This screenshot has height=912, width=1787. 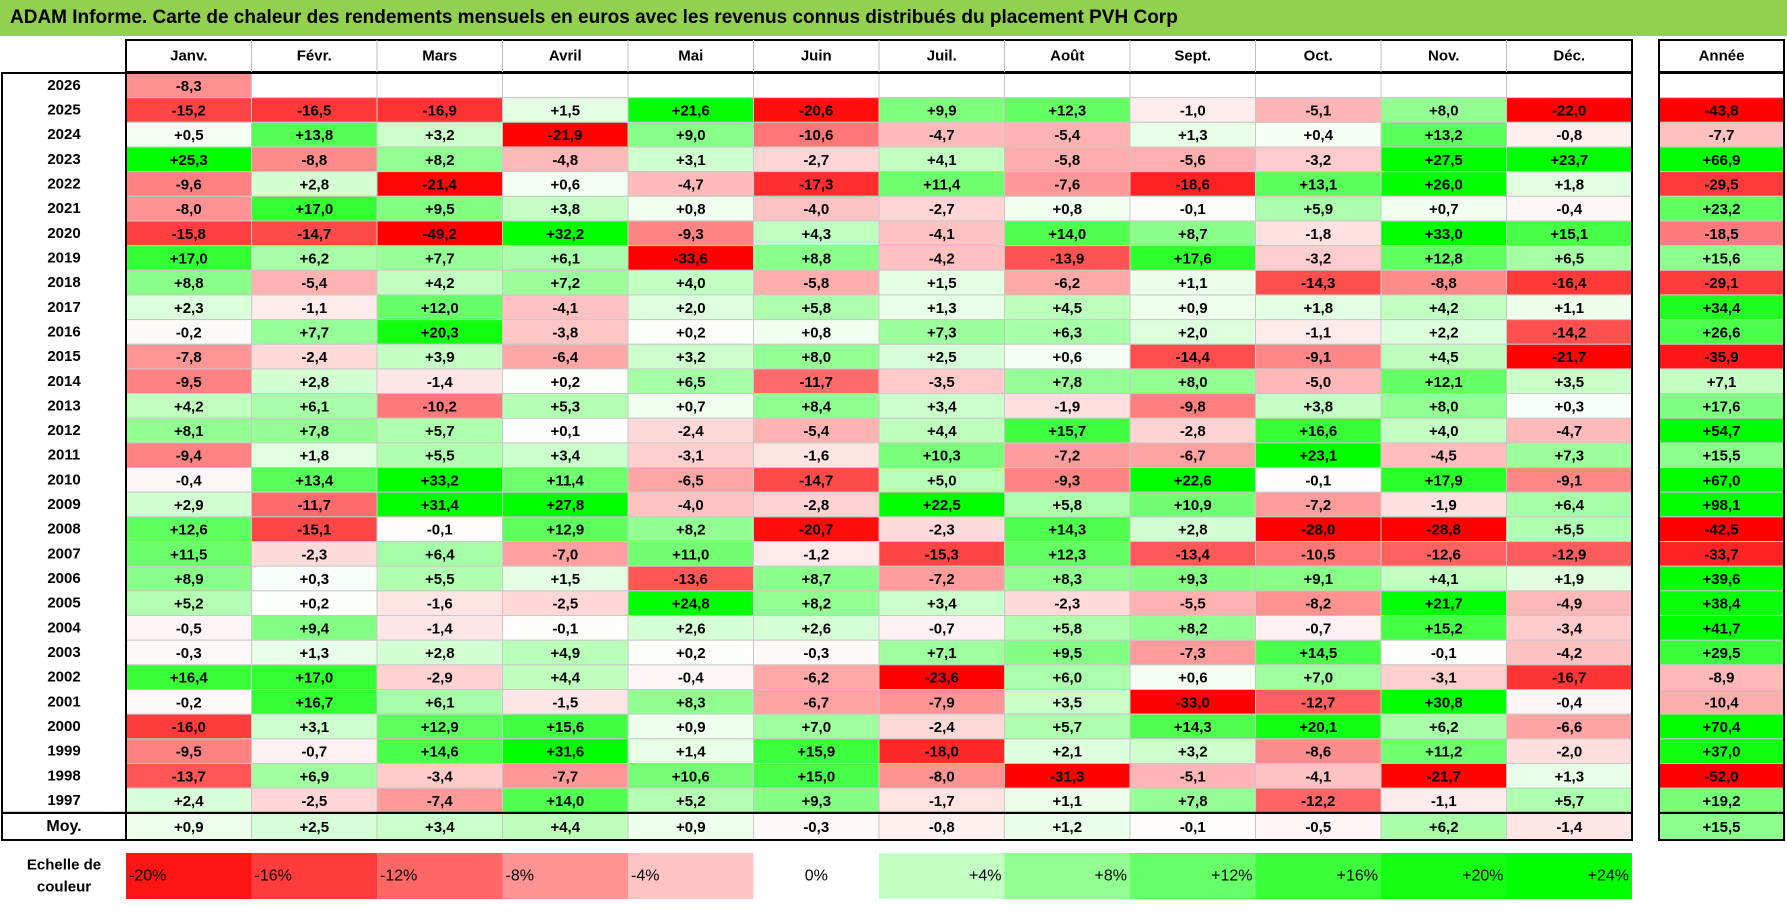 What do you see at coordinates (189, 357) in the screenshot?
I see `cell-value: -7,8` at bounding box center [189, 357].